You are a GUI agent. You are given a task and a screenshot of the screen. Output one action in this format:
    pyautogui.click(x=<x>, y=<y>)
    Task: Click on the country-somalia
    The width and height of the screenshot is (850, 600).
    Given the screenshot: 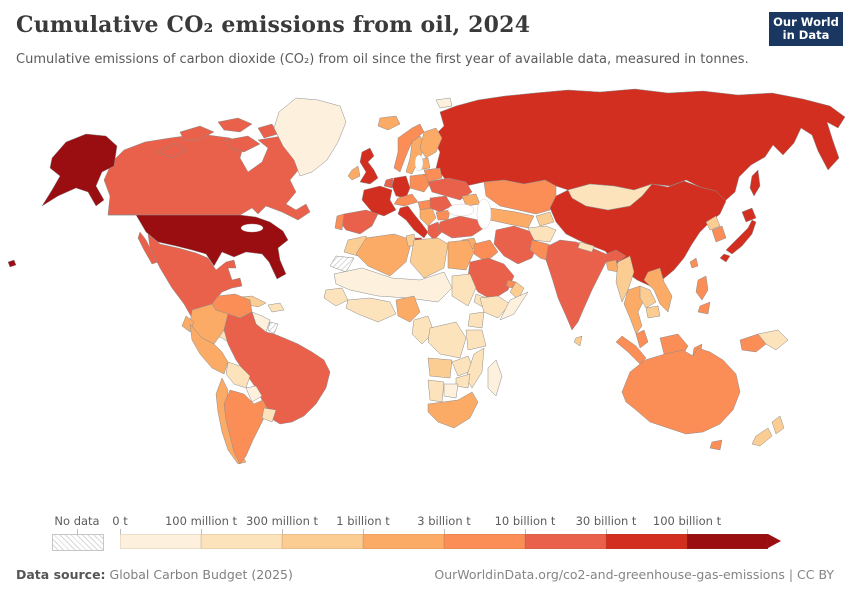 What is the action you would take?
    pyautogui.click(x=514, y=306)
    